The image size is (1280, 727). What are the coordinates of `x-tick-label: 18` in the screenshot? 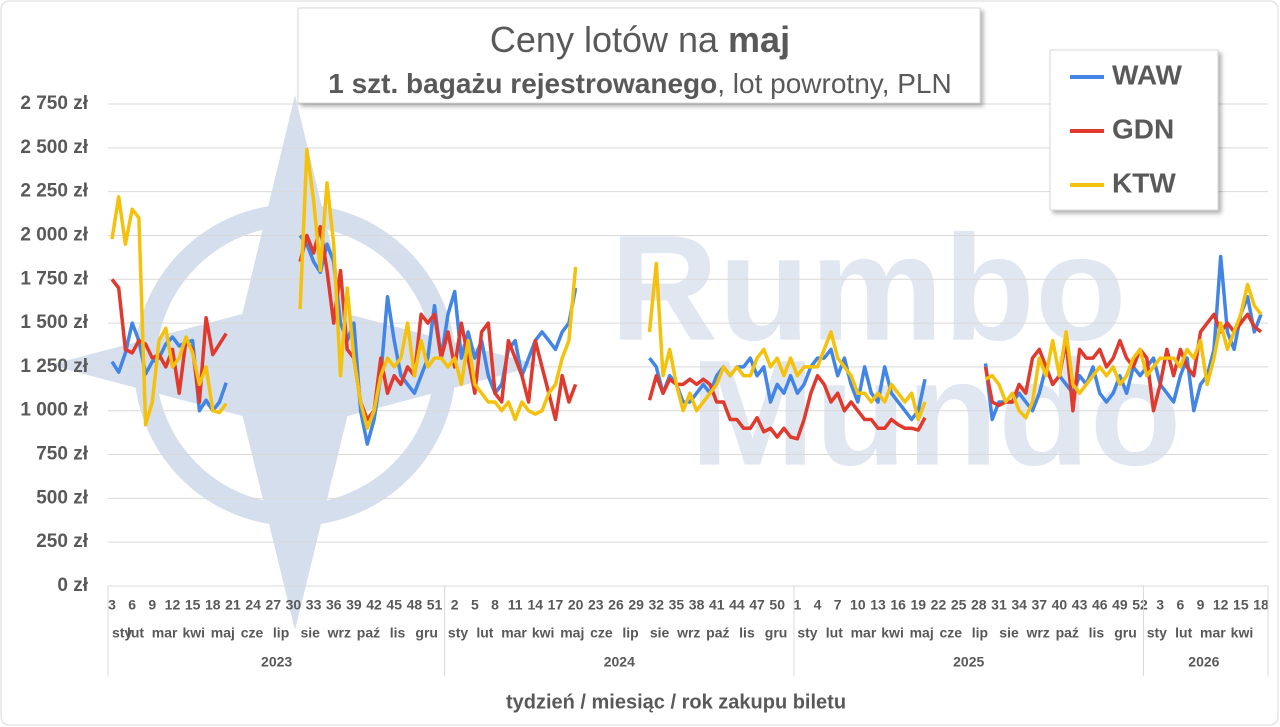 It's located at (213, 605).